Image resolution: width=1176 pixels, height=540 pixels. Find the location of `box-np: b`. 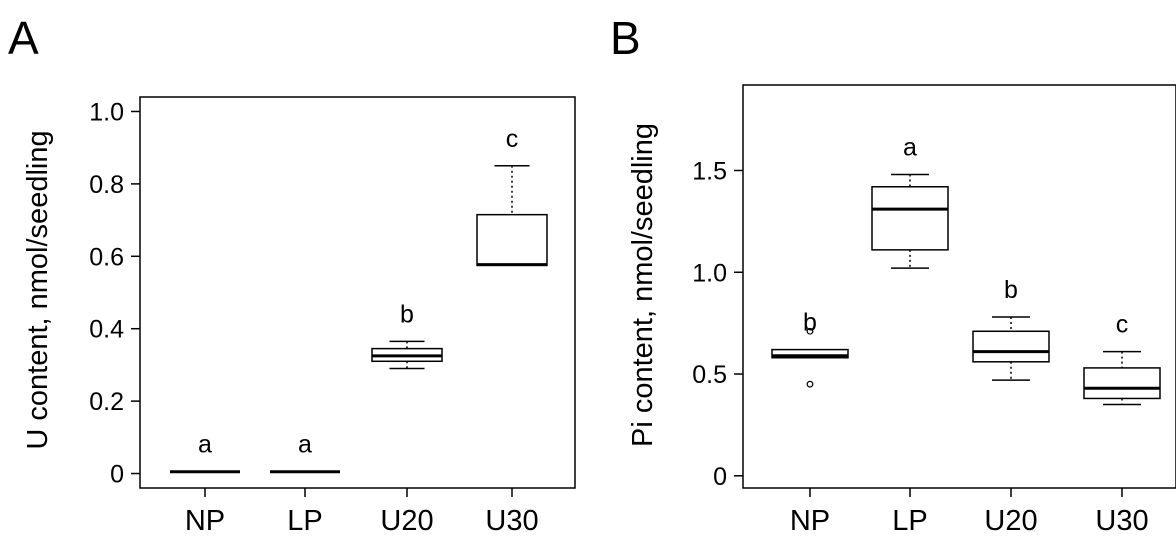

box-np: b is located at coordinates (810, 348).